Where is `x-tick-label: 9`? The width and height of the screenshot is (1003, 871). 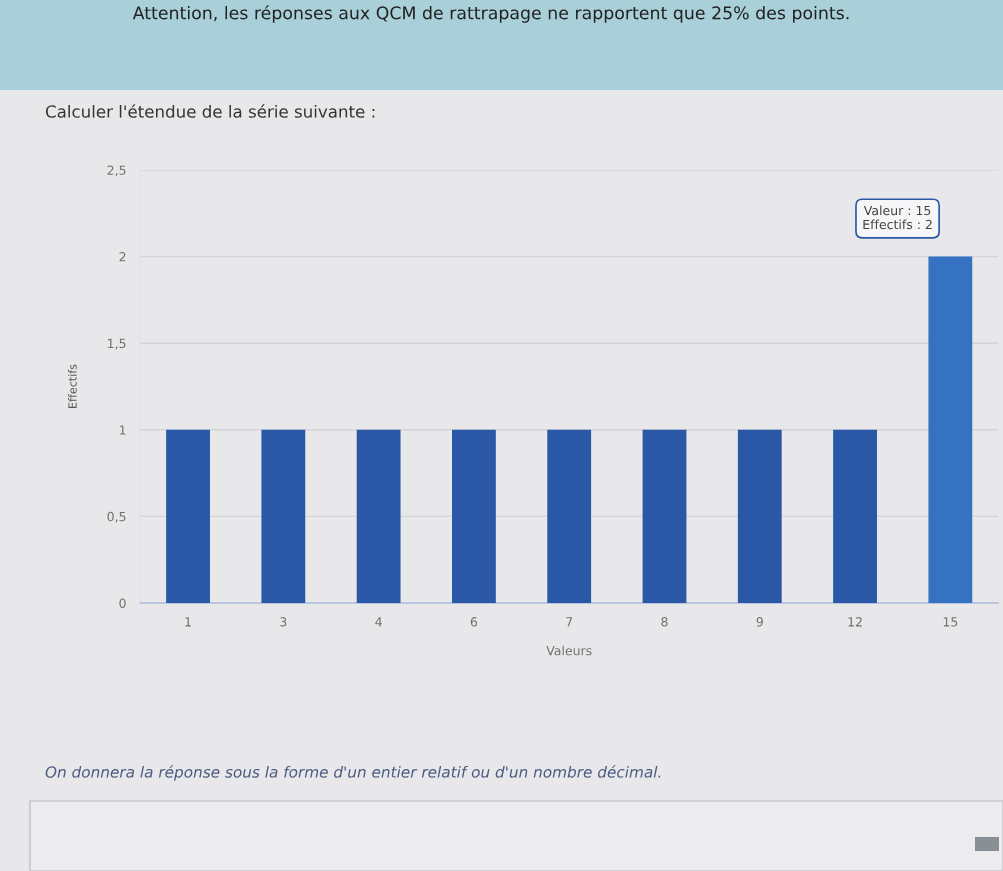 x-tick-label: 9 is located at coordinates (759, 622).